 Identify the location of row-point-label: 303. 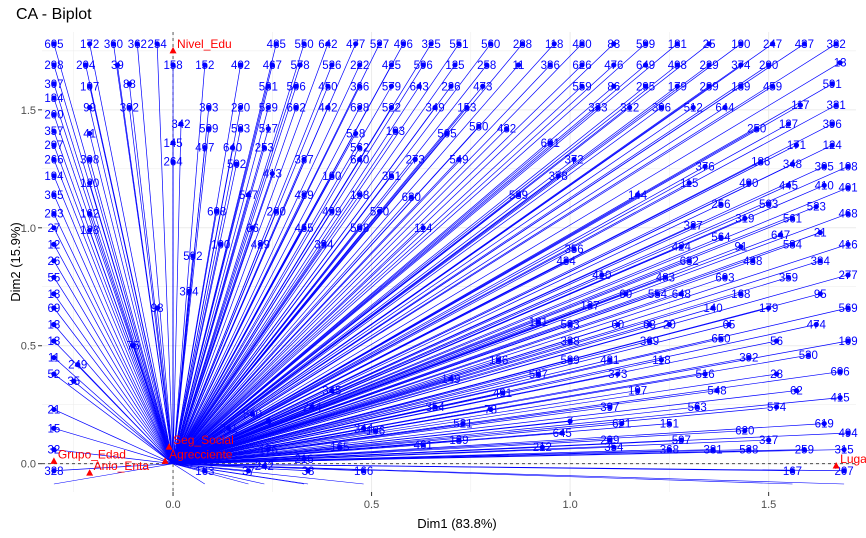
(208, 108).